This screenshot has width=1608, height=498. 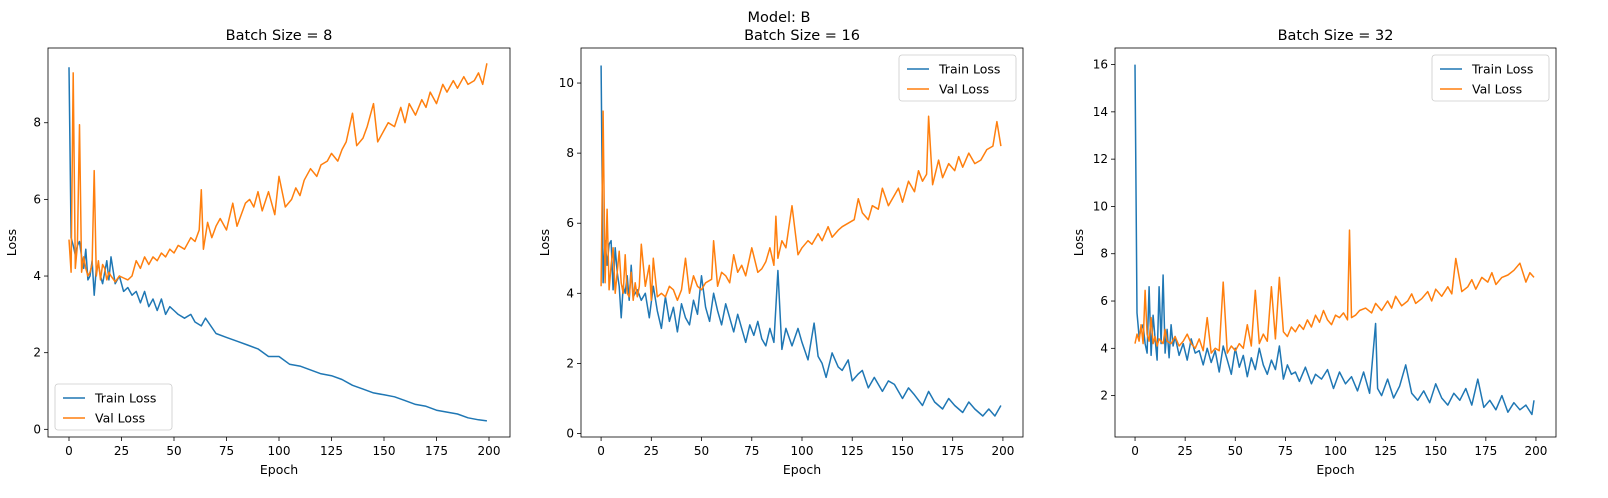 What do you see at coordinates (1100, 65) in the screenshot?
I see `y-tick-label: 16` at bounding box center [1100, 65].